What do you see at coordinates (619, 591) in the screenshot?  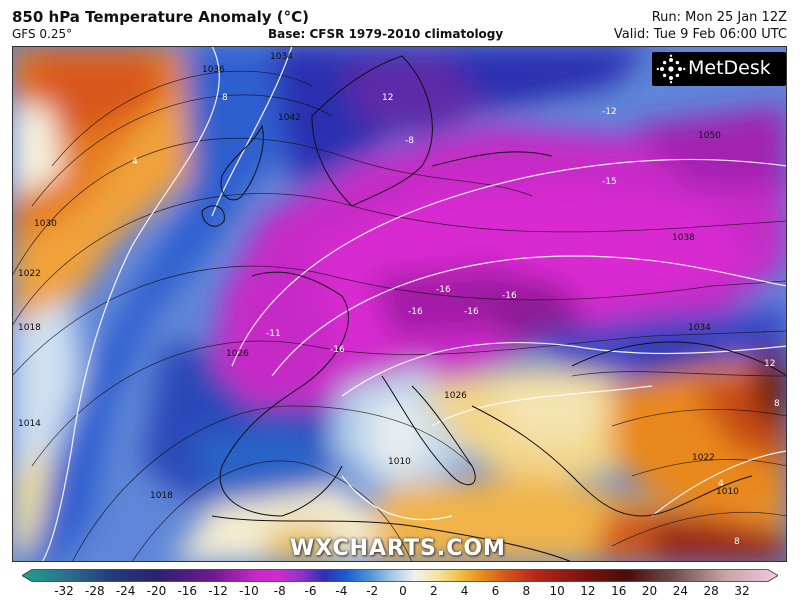 I see `colorbar-tick-label: 16` at bounding box center [619, 591].